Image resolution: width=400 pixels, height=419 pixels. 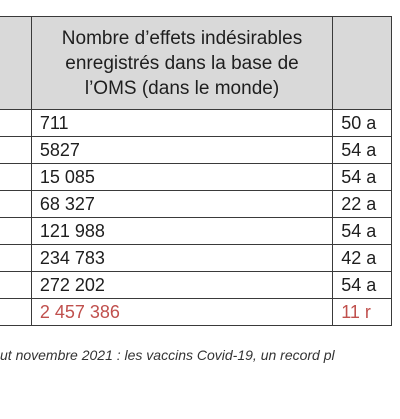 I want to click on effects-count-cell: 15 085, so click(x=182, y=177).